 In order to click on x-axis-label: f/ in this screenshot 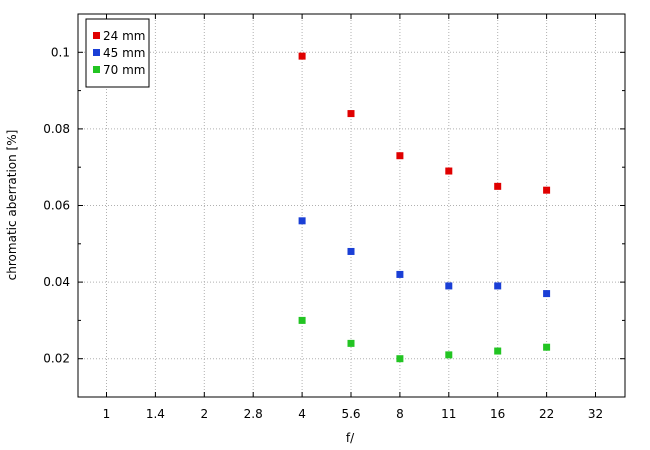, I will do `click(350, 438)`.